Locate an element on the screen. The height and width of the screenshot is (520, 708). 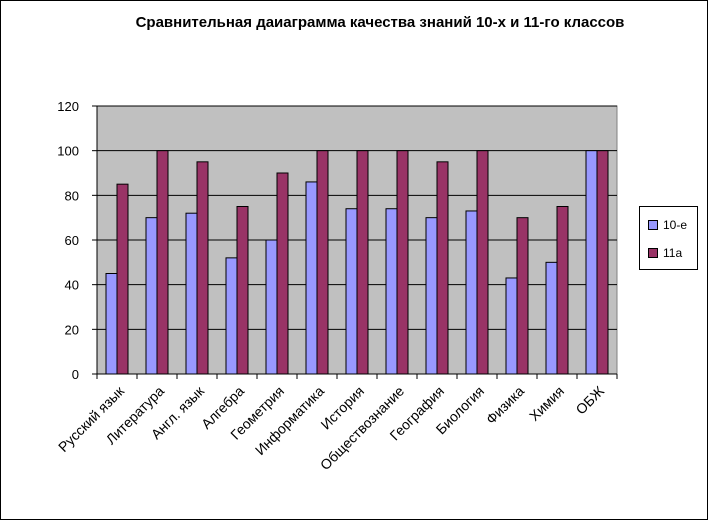
legend-item-10e: 10-е is located at coordinates (667, 225).